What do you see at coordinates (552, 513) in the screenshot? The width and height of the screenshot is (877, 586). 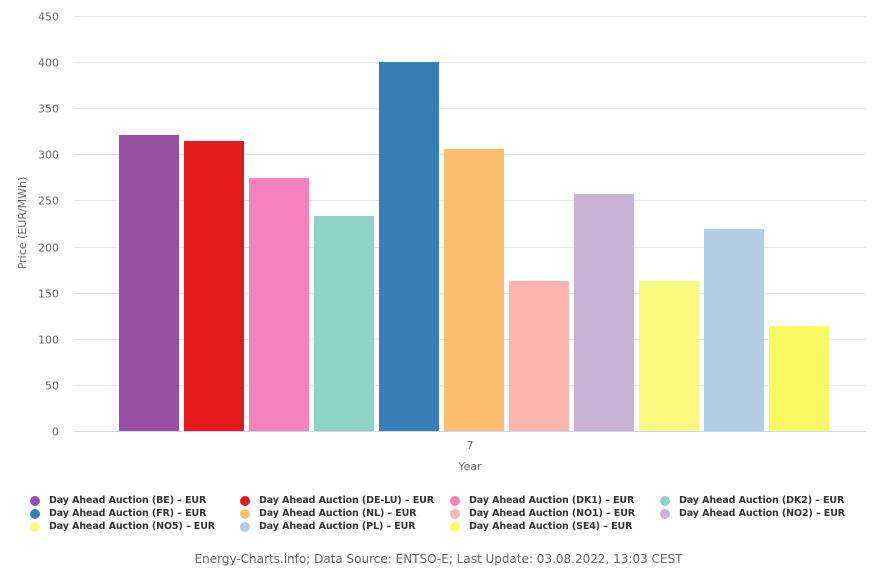 I see `legend-label: Day Ahead Auction (NO1) – EUR` at bounding box center [552, 513].